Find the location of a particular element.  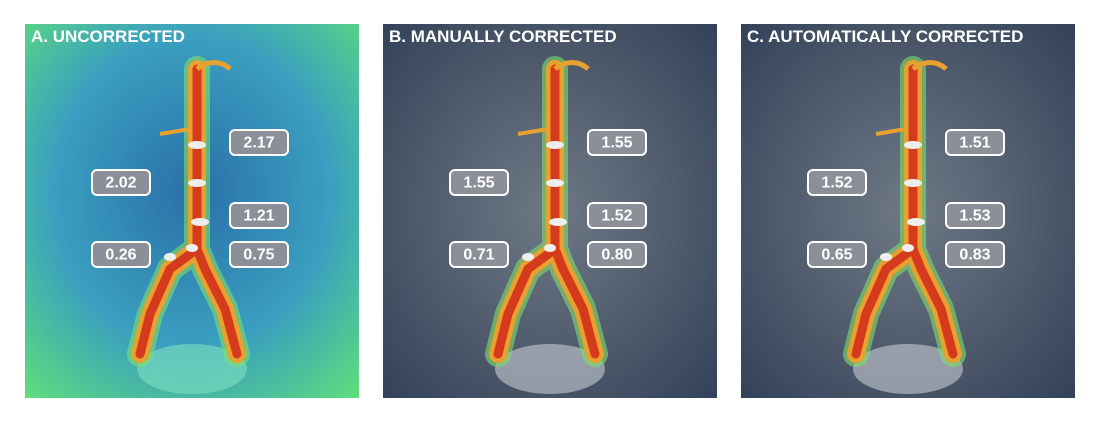

flow-label: 1.51 is located at coordinates (974, 143).